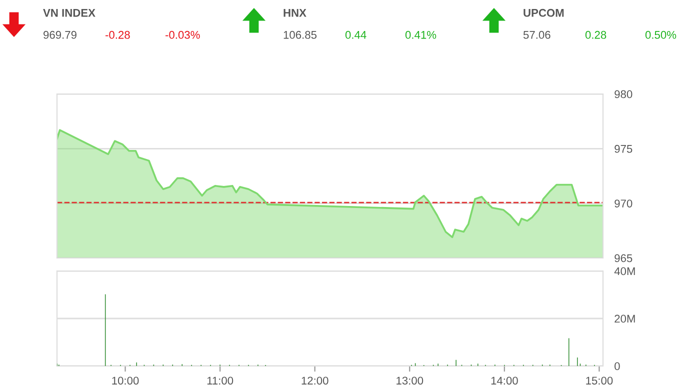  I want to click on y-tick-label: 0, so click(617, 366).